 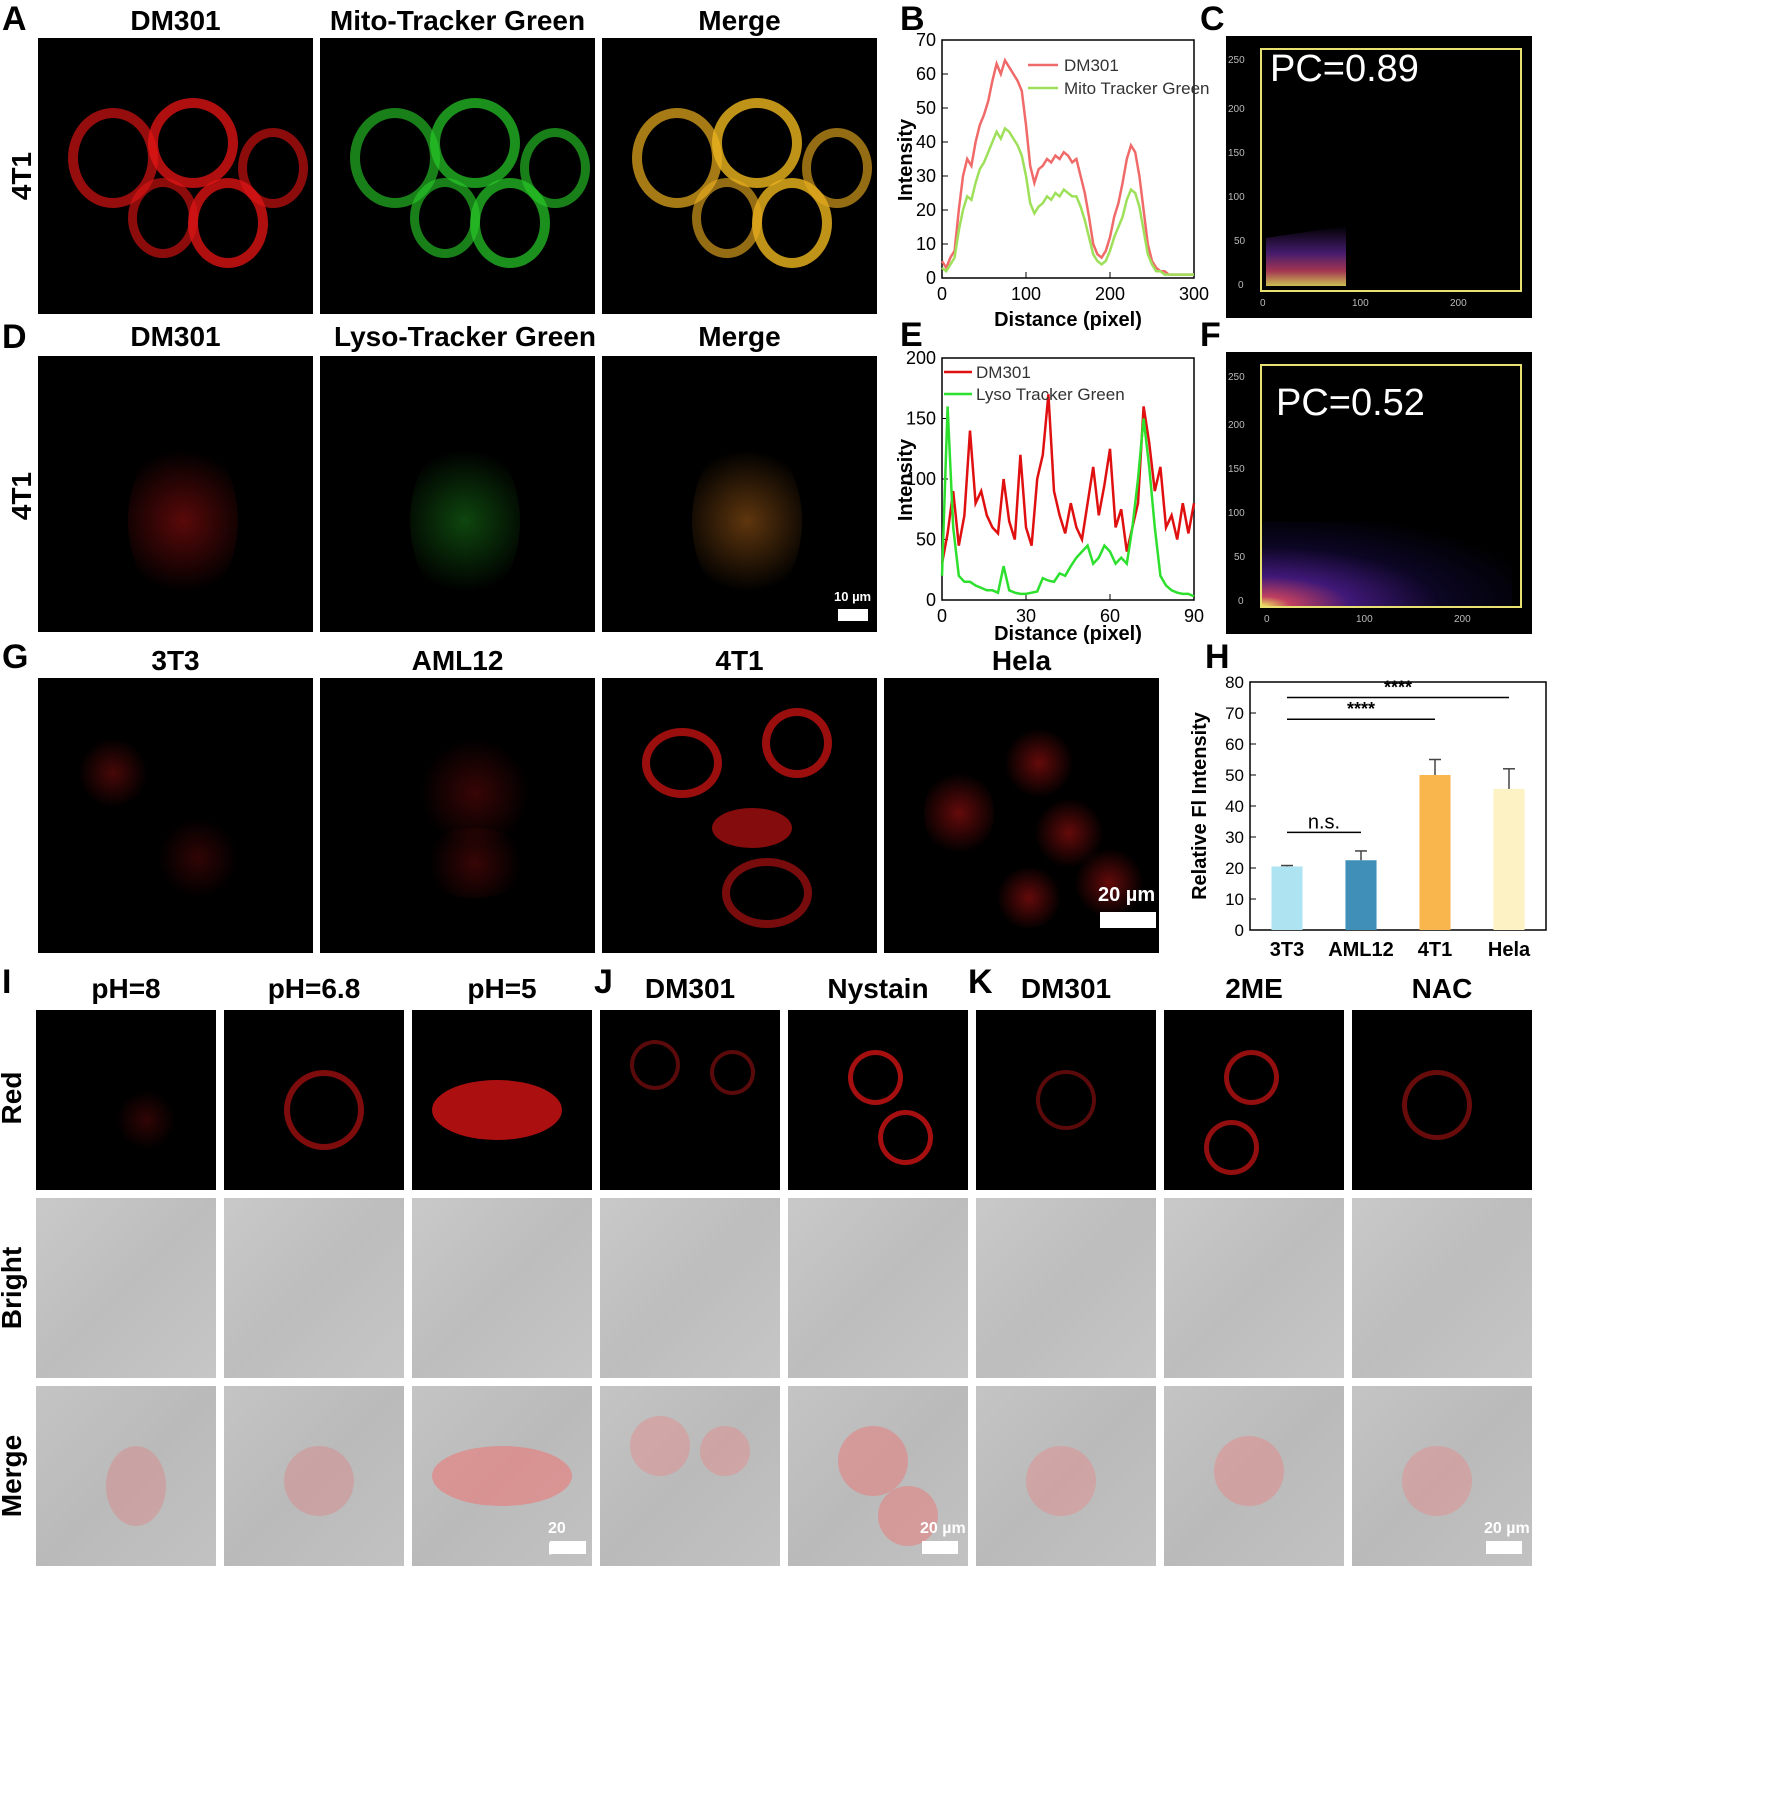 What do you see at coordinates (457, 20) in the screenshot?
I see `col-title-mito-tracker: Mito-Tracker Green` at bounding box center [457, 20].